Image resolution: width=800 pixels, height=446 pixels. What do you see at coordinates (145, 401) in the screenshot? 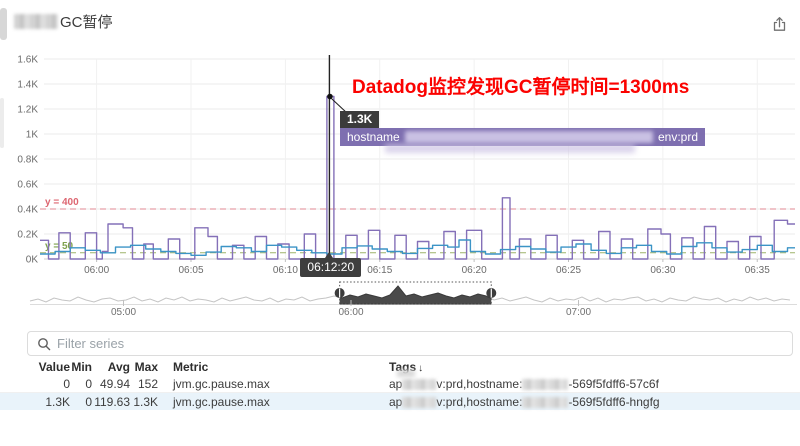
I see `cell-max: 1.3K` at bounding box center [145, 401].